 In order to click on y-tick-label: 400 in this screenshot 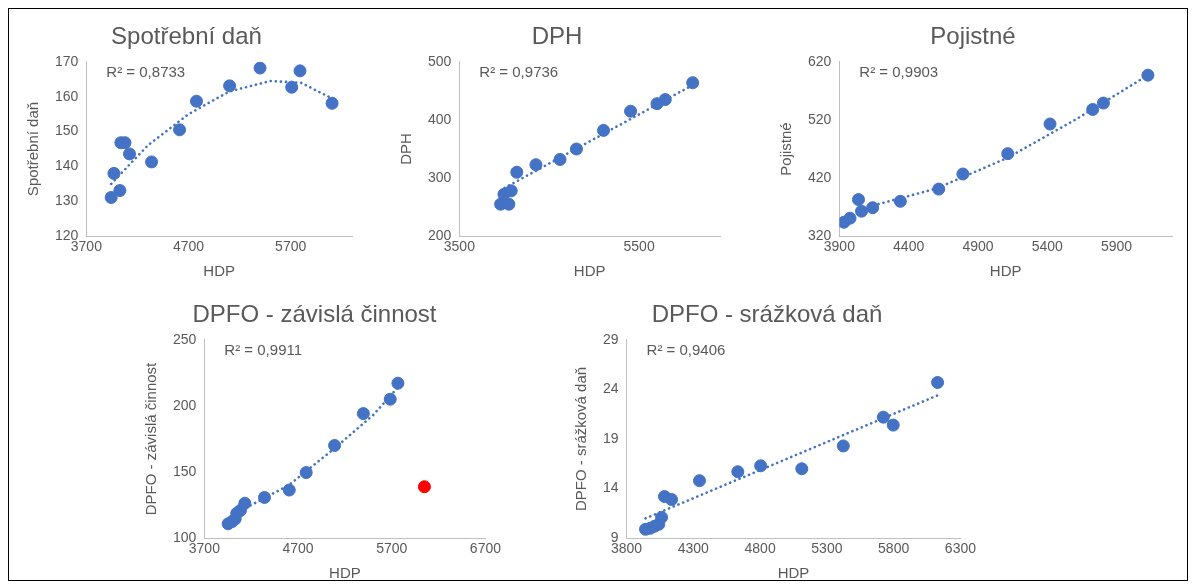, I will do `click(440, 118)`.